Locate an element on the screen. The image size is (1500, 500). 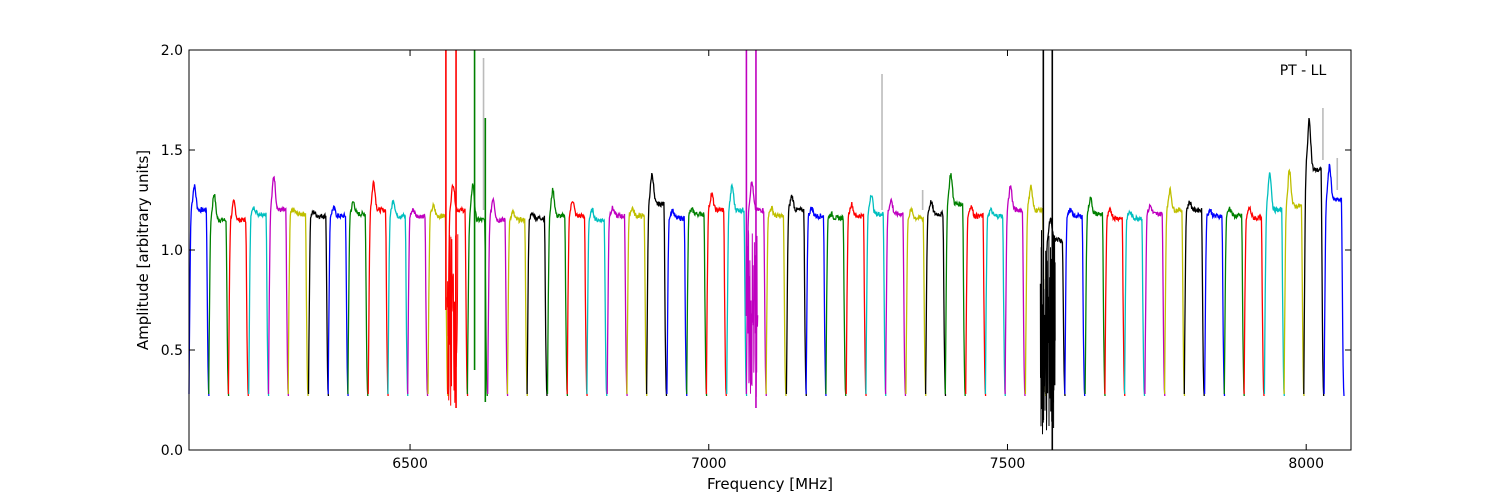
x-tick-label: 6500 is located at coordinates (410, 464).